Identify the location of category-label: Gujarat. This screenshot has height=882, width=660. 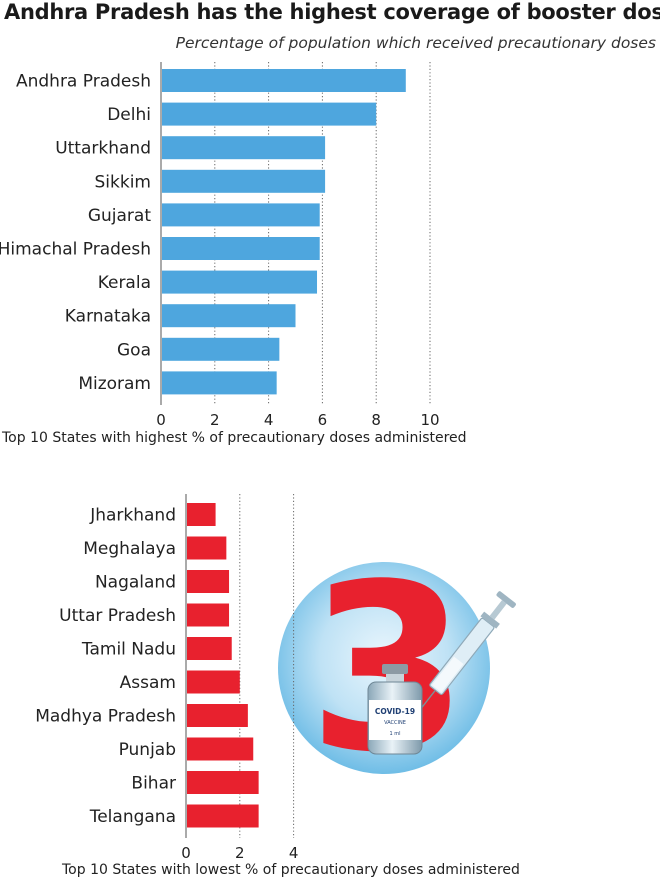
(119, 216).